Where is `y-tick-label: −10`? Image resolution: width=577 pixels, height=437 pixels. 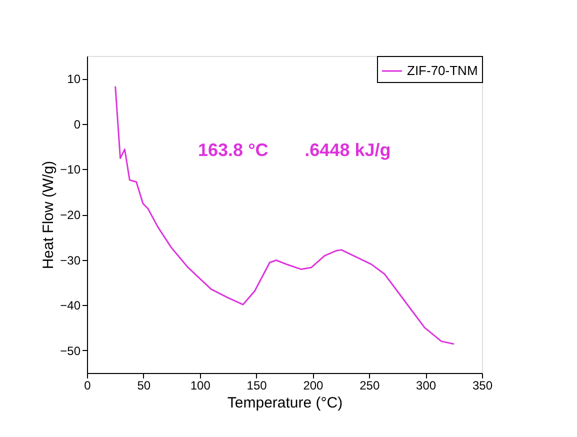
y-tick-label: −10 is located at coordinates (70, 169).